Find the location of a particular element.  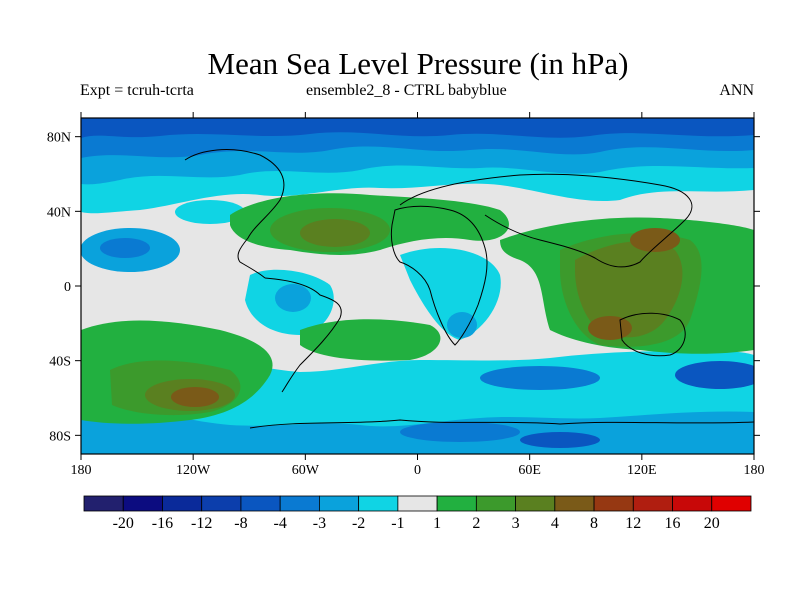

lat-tick-label: 80S is located at coordinates (60, 436).